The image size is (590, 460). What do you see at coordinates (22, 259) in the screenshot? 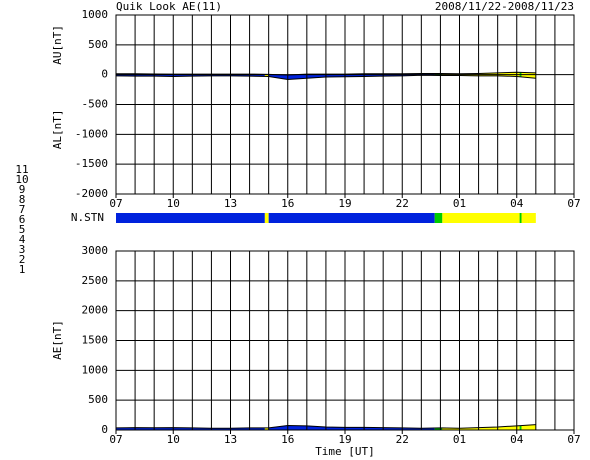
I see `station-legend-label: 2` at bounding box center [22, 259].